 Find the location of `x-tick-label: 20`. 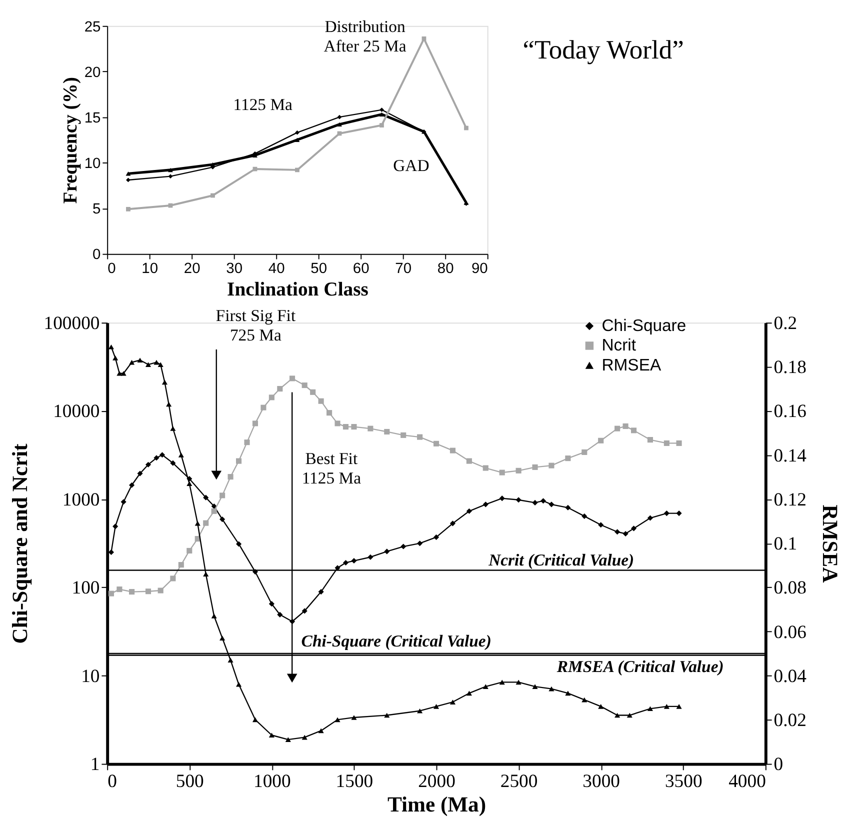

x-tick-label: 20 is located at coordinates (192, 269).